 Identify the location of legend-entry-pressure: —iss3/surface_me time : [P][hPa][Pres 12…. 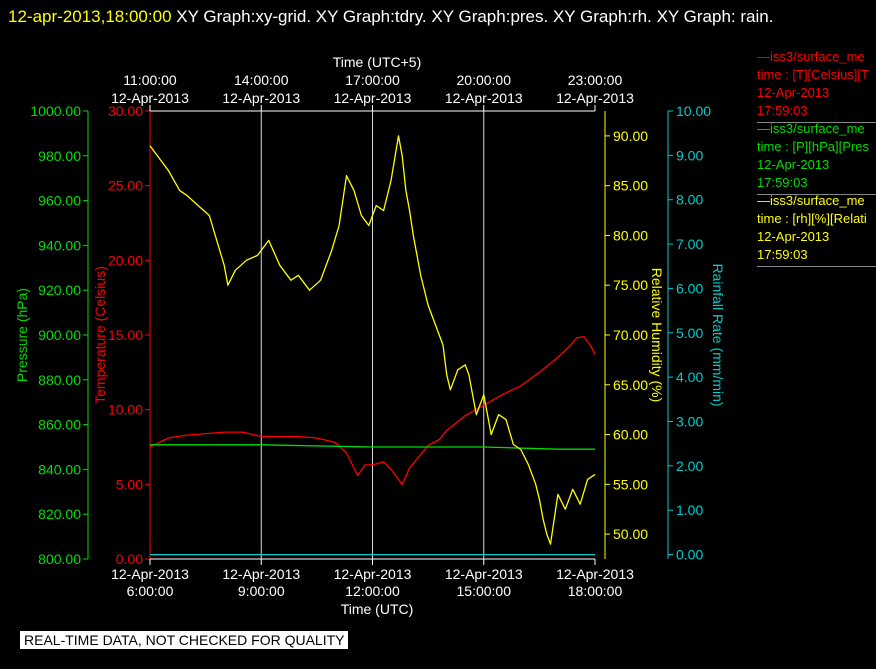
(816, 157).